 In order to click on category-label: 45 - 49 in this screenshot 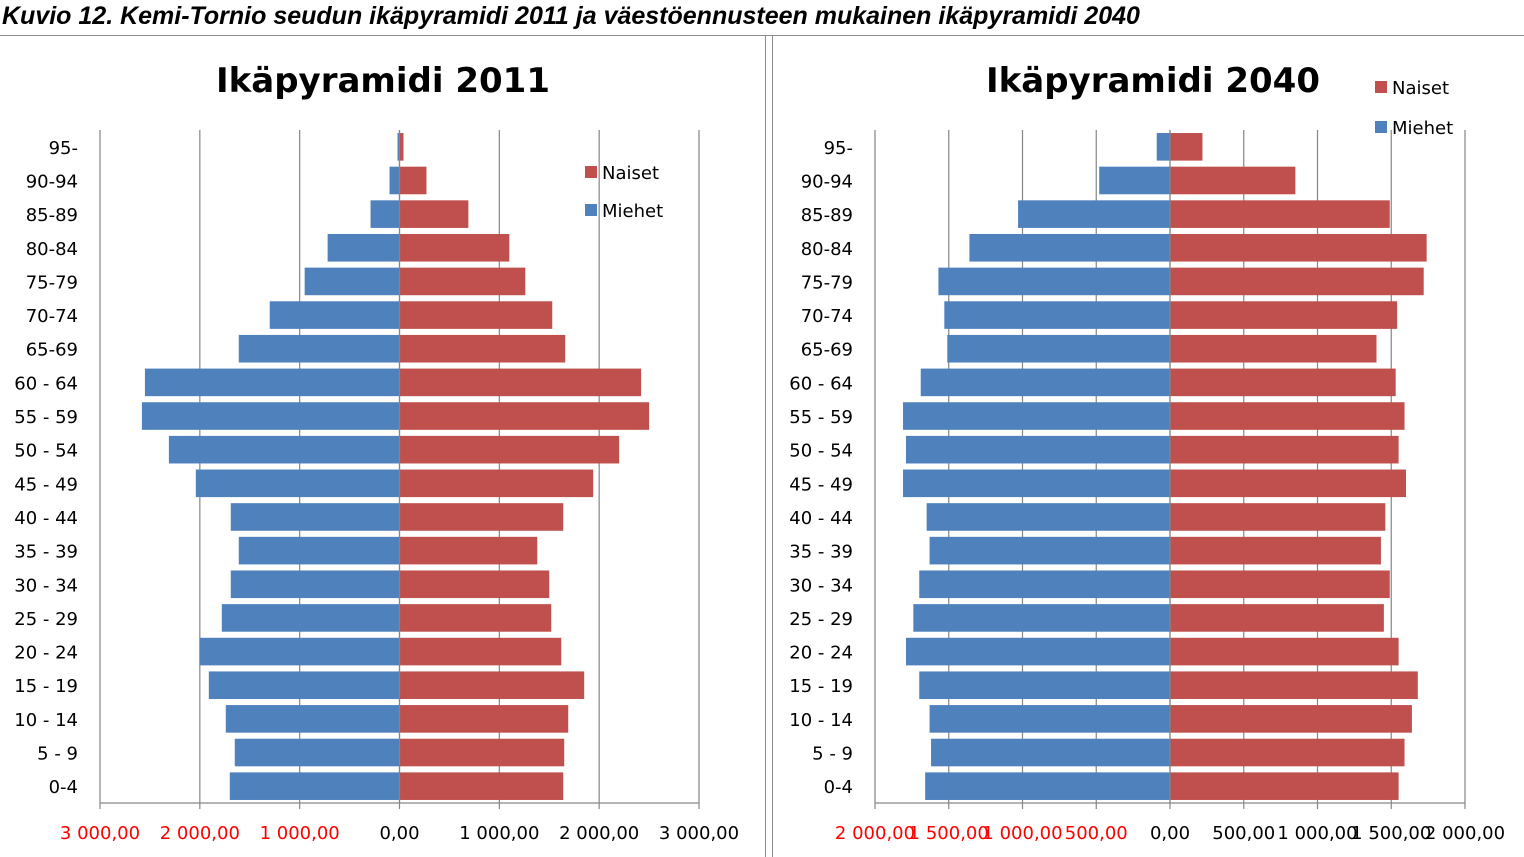, I will do `click(46, 484)`.